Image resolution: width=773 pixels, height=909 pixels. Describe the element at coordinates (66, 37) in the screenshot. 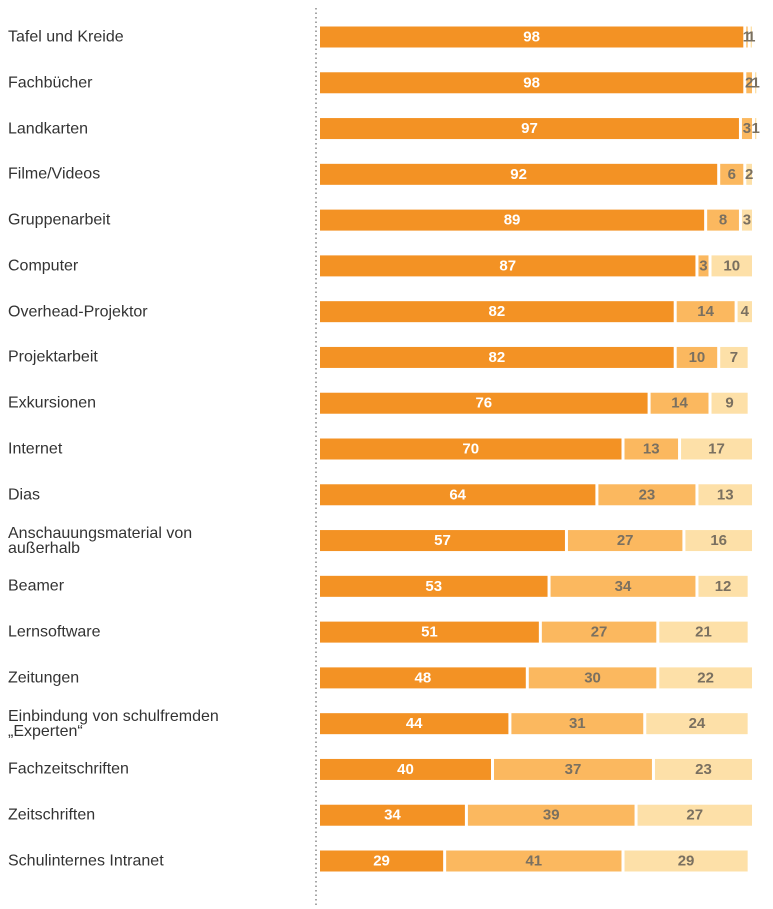

I see `category-label: Tafel und Kreide` at that location.